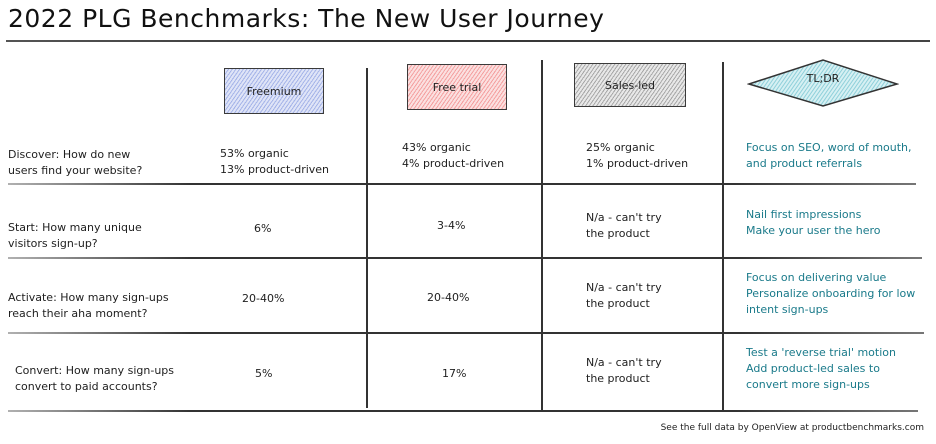 The height and width of the screenshot is (444, 936). What do you see at coordinates (637, 155) in the screenshot?
I see `row-discover-sales-led: 25% organic 1% product-driven` at bounding box center [637, 155].